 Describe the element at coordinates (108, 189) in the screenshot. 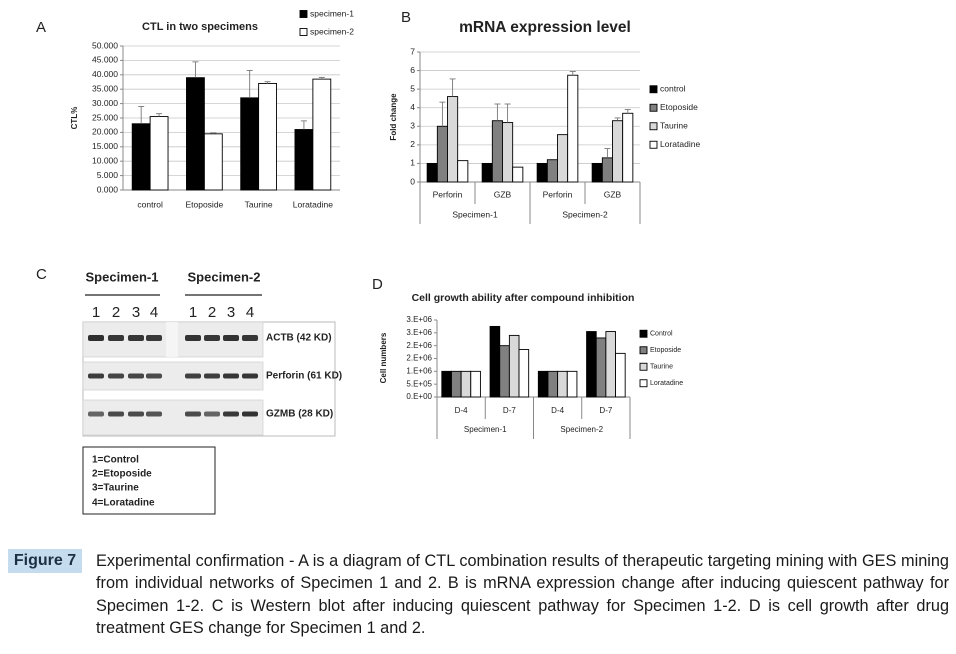

I see `y-tick-label: 0.000` at that location.